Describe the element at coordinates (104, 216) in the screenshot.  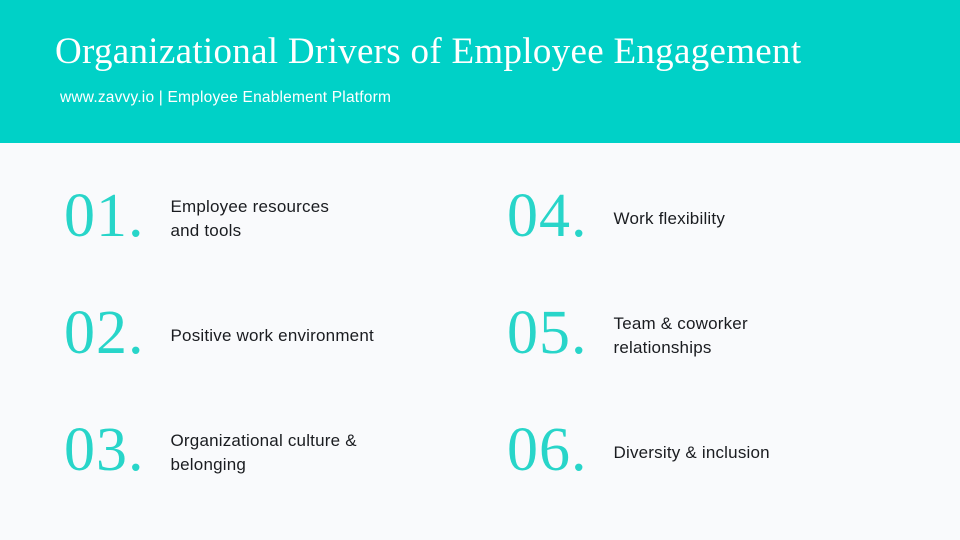
I see `item-number: 01.` at that location.